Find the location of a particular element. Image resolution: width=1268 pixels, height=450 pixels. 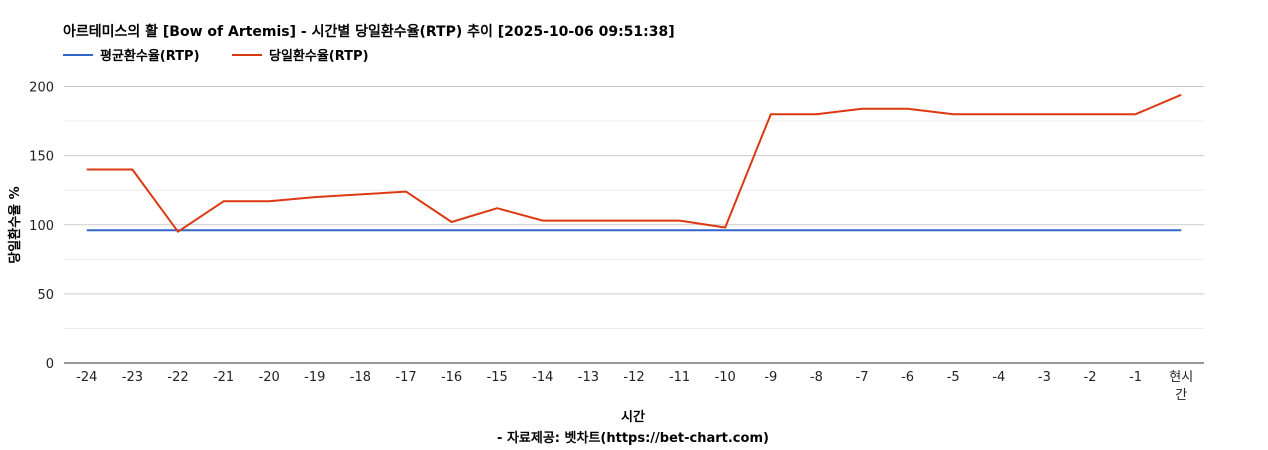

x-tick-label: -24 is located at coordinates (86, 377).